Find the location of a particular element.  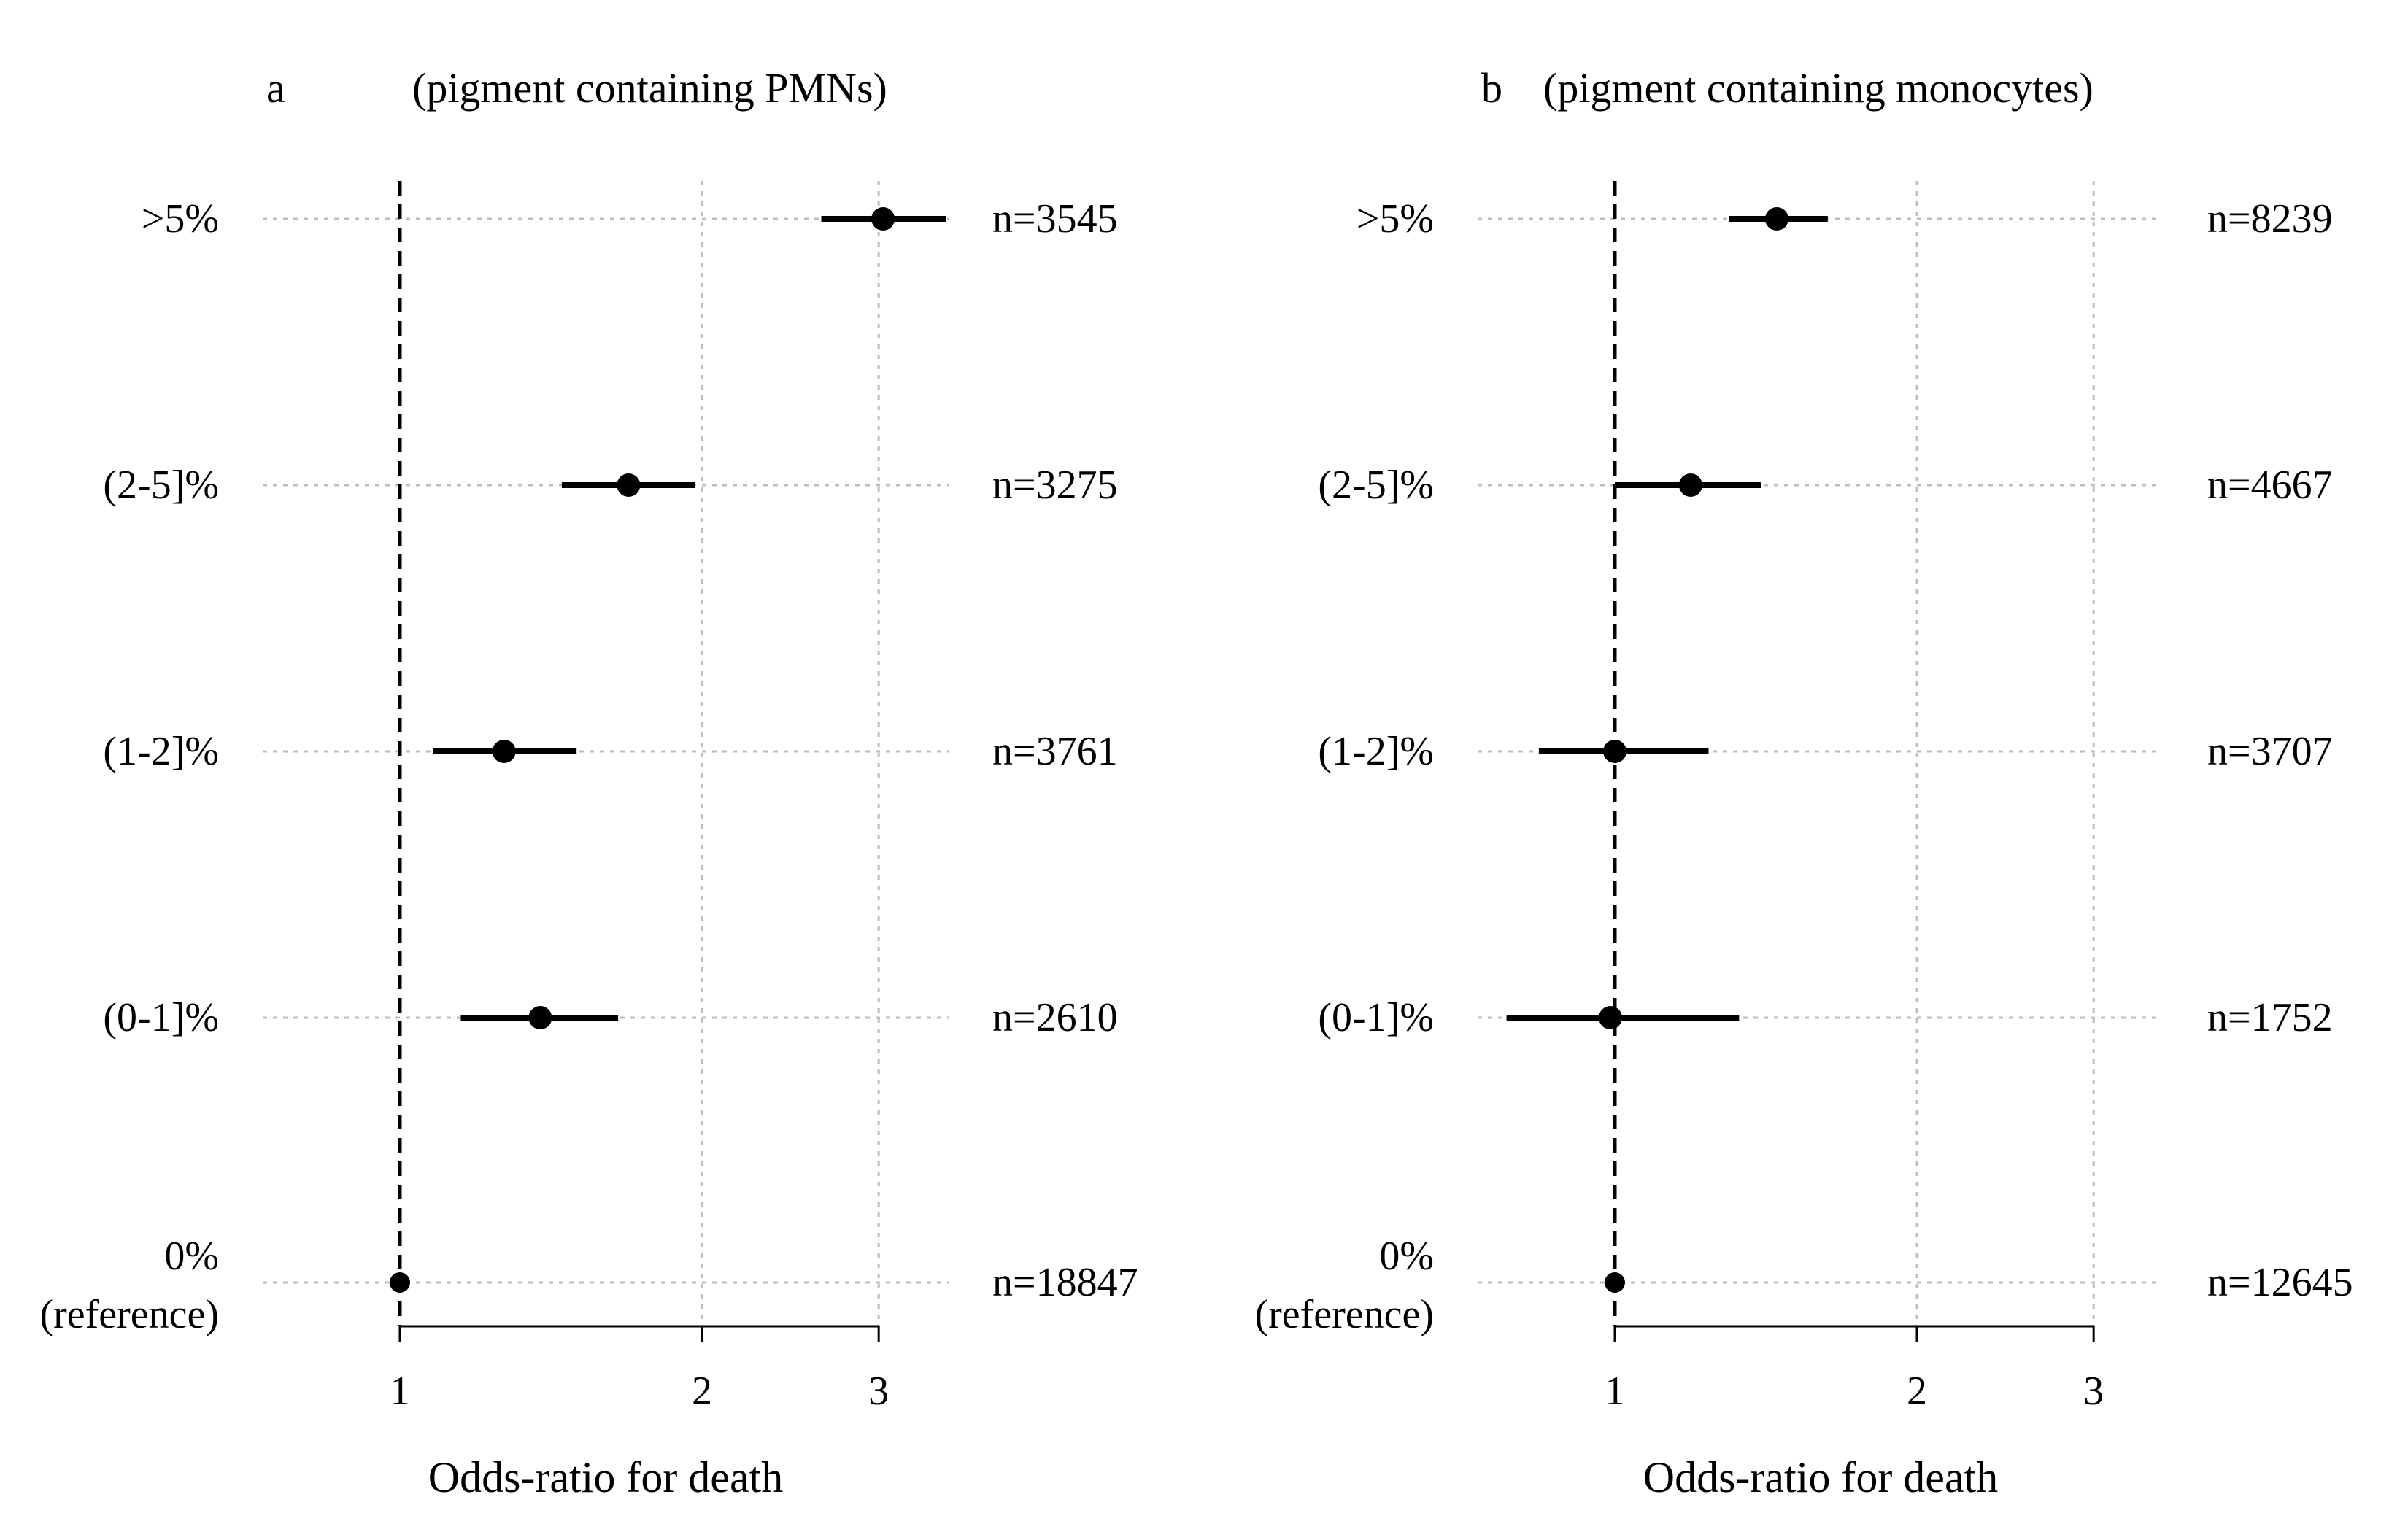

sample-size-label: n=18847 is located at coordinates (1065, 1283).